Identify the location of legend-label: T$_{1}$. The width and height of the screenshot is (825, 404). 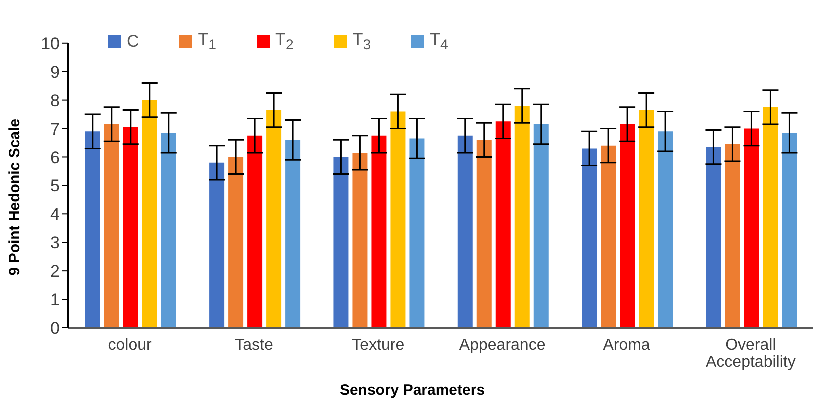
(207, 42).